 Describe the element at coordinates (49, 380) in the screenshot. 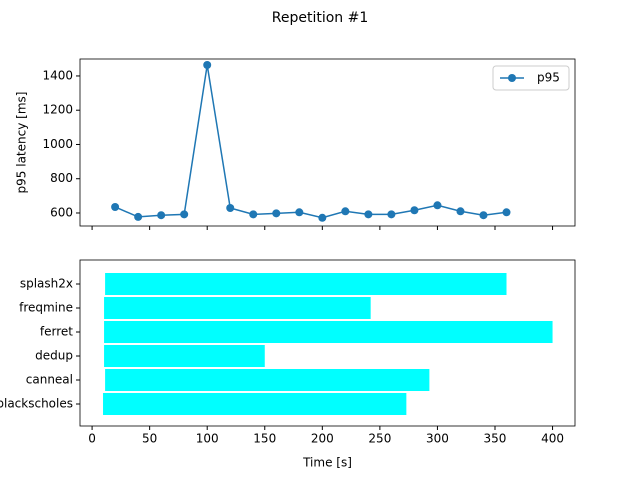

I see `y-tick-label: canneal` at that location.